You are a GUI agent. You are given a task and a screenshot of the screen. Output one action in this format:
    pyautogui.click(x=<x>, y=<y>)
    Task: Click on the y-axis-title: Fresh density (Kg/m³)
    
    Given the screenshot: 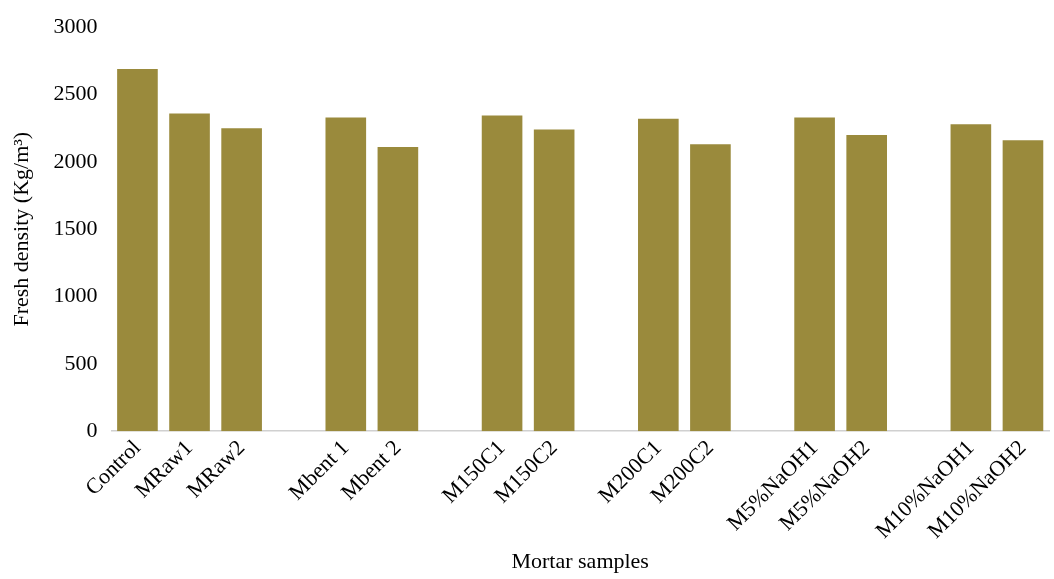 What is the action you would take?
    pyautogui.click(x=20, y=229)
    